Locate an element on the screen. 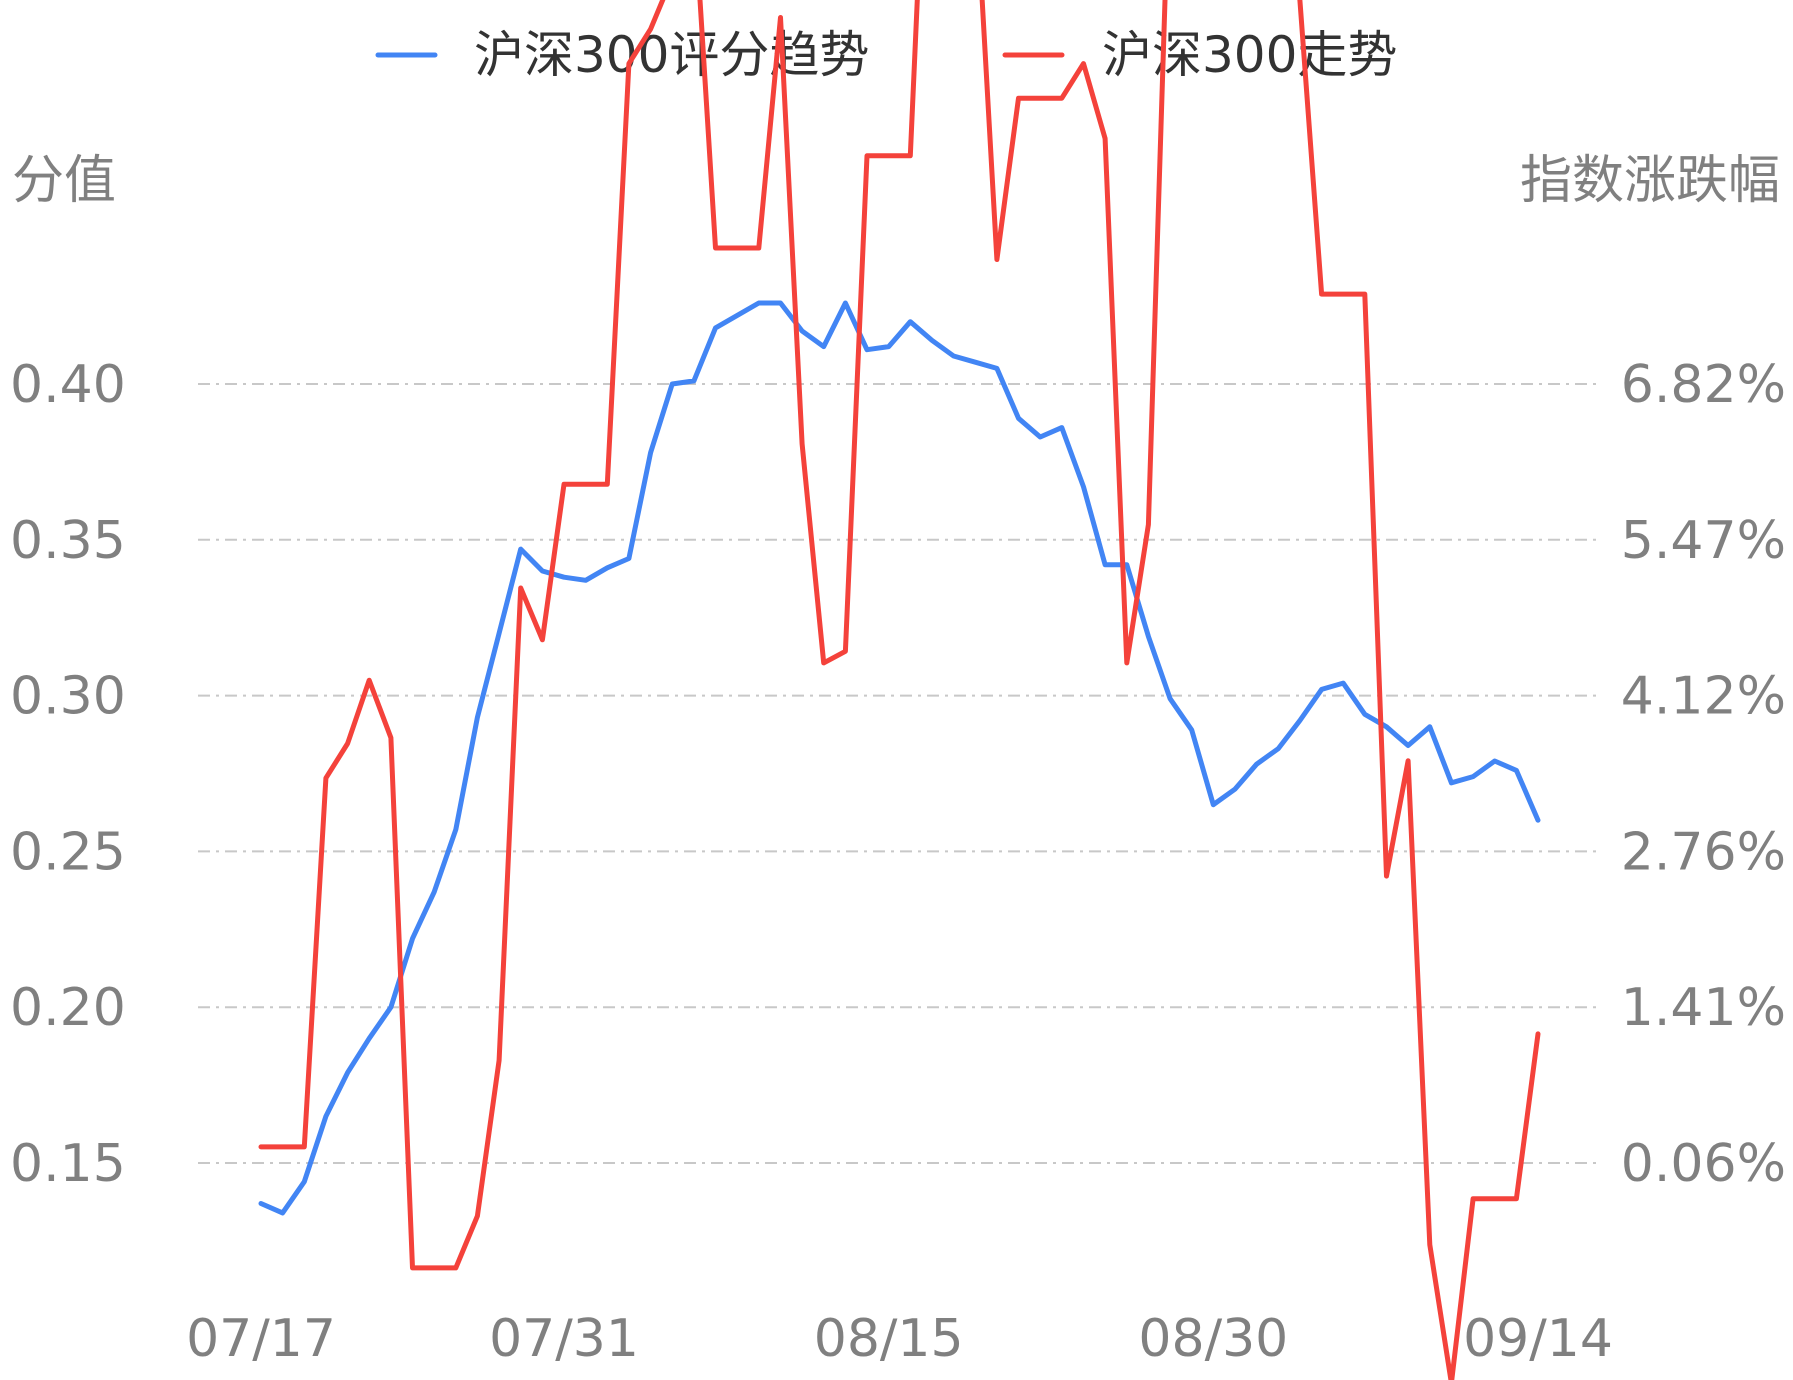  x-tick-label: 08/15 is located at coordinates (889, 1339).